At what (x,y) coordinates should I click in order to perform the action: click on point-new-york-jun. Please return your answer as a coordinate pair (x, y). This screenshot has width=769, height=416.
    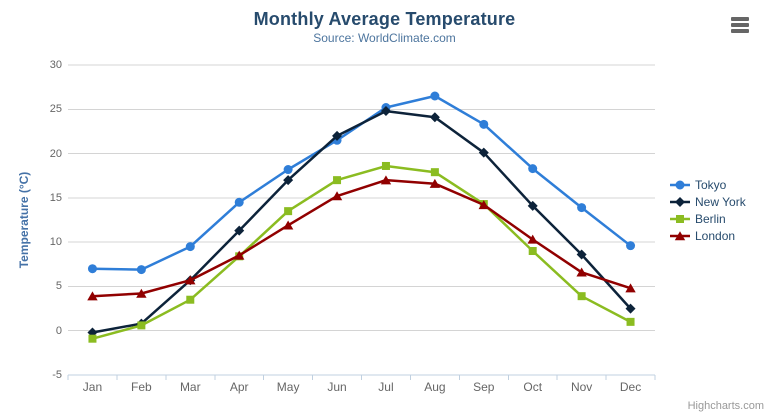
    Looking at the image, I should click on (337, 135).